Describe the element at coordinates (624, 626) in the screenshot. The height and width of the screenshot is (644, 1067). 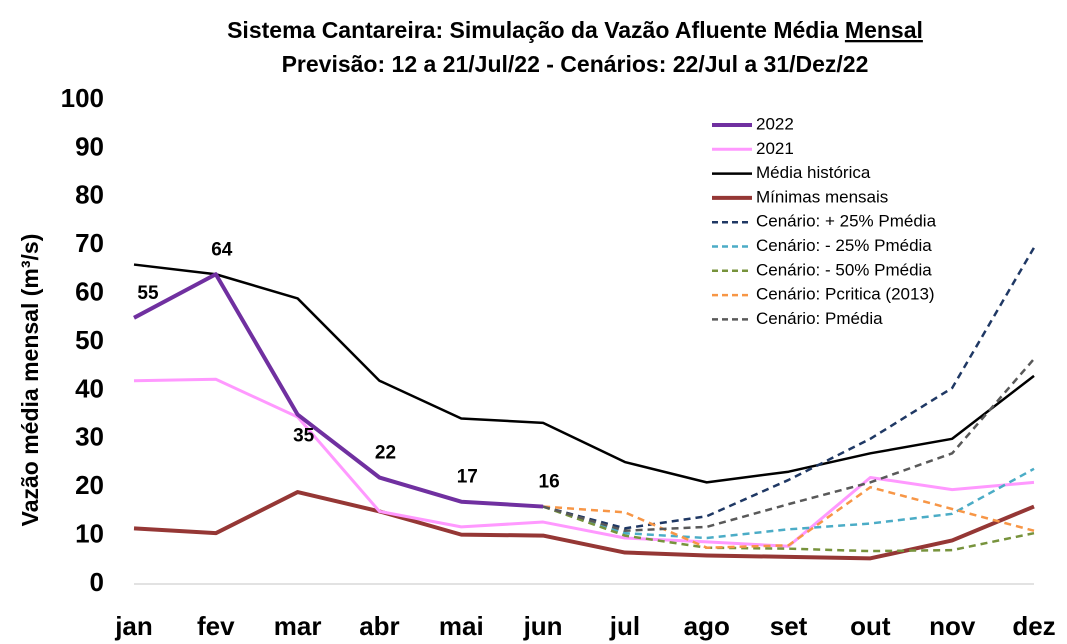
I see `x-tick-label: jul` at that location.